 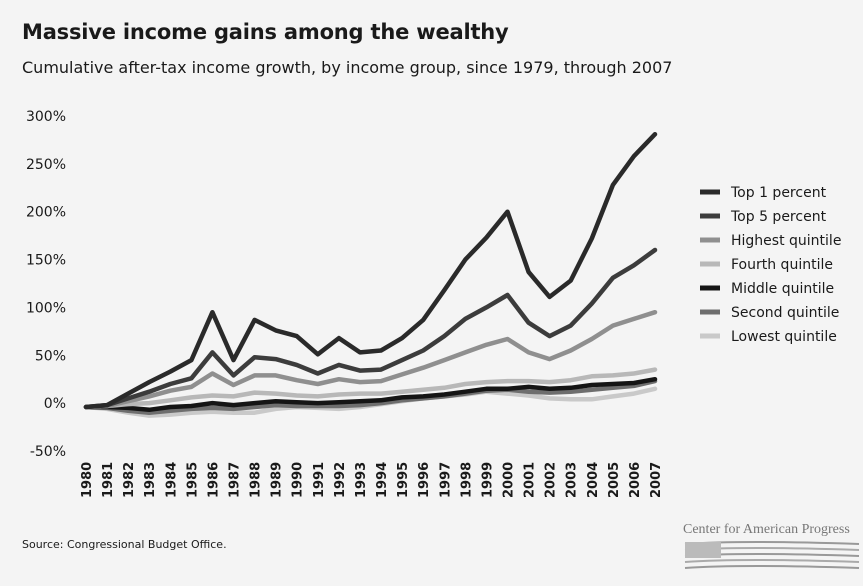 I want to click on x-tick-label: 1993, so click(x=361, y=480).